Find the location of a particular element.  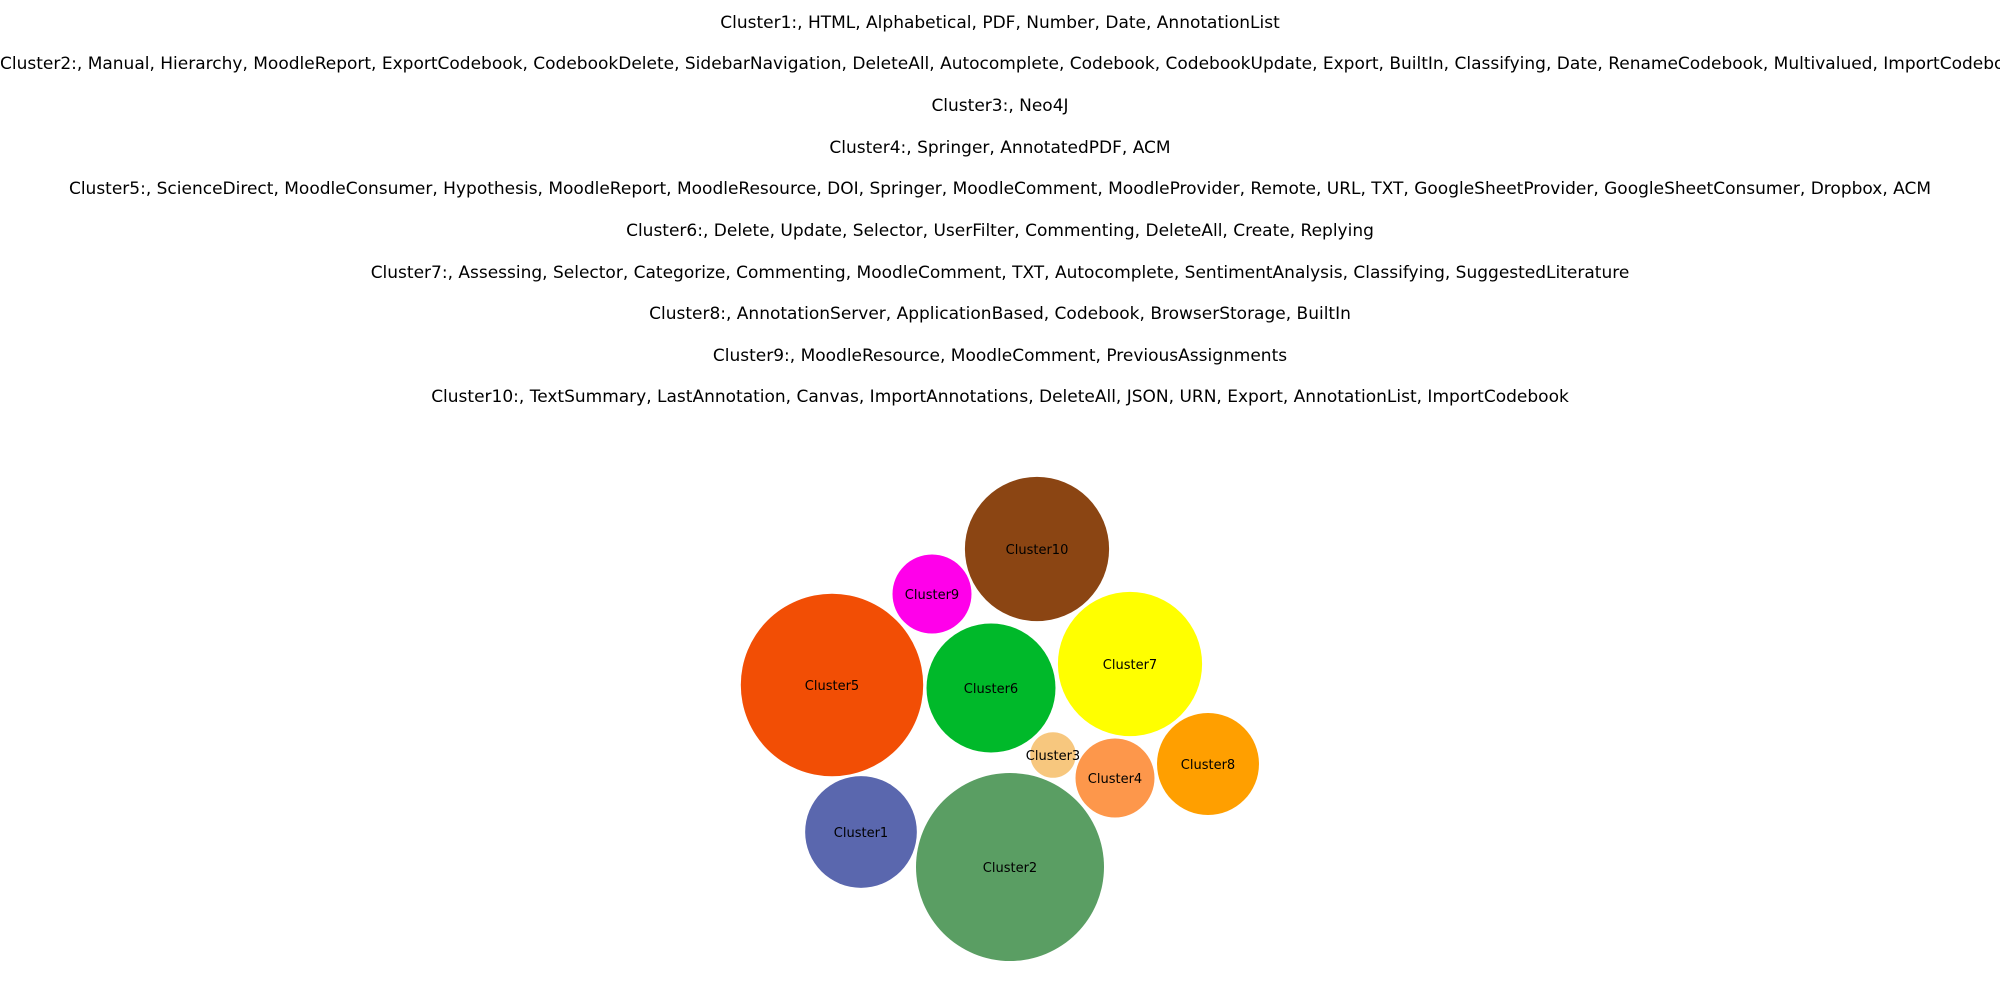

bubble-cluster8 is located at coordinates (1208, 764).